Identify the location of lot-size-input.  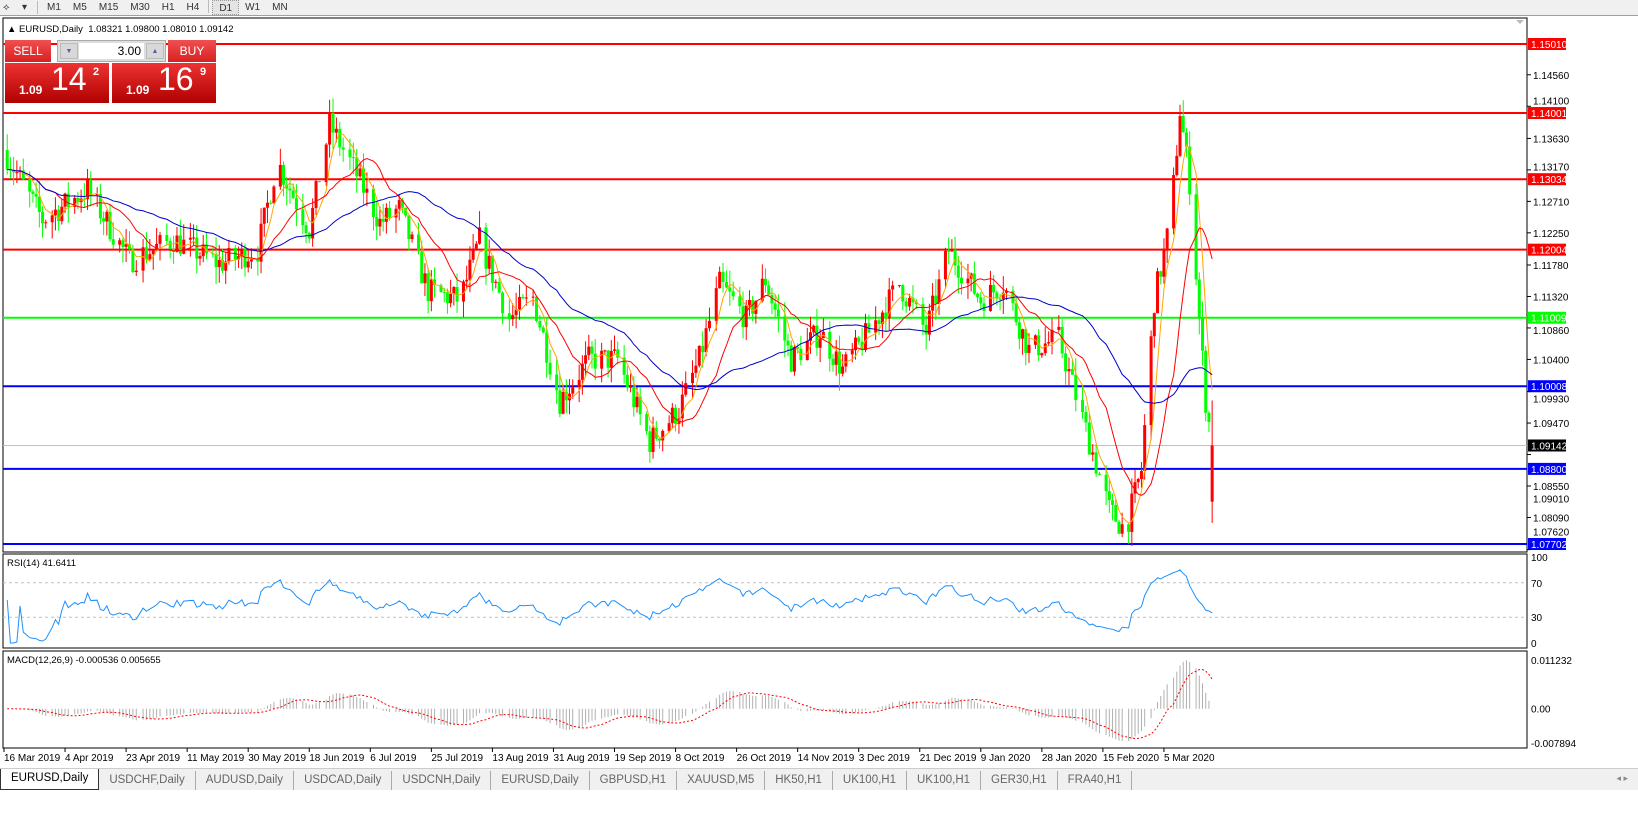
(111, 51).